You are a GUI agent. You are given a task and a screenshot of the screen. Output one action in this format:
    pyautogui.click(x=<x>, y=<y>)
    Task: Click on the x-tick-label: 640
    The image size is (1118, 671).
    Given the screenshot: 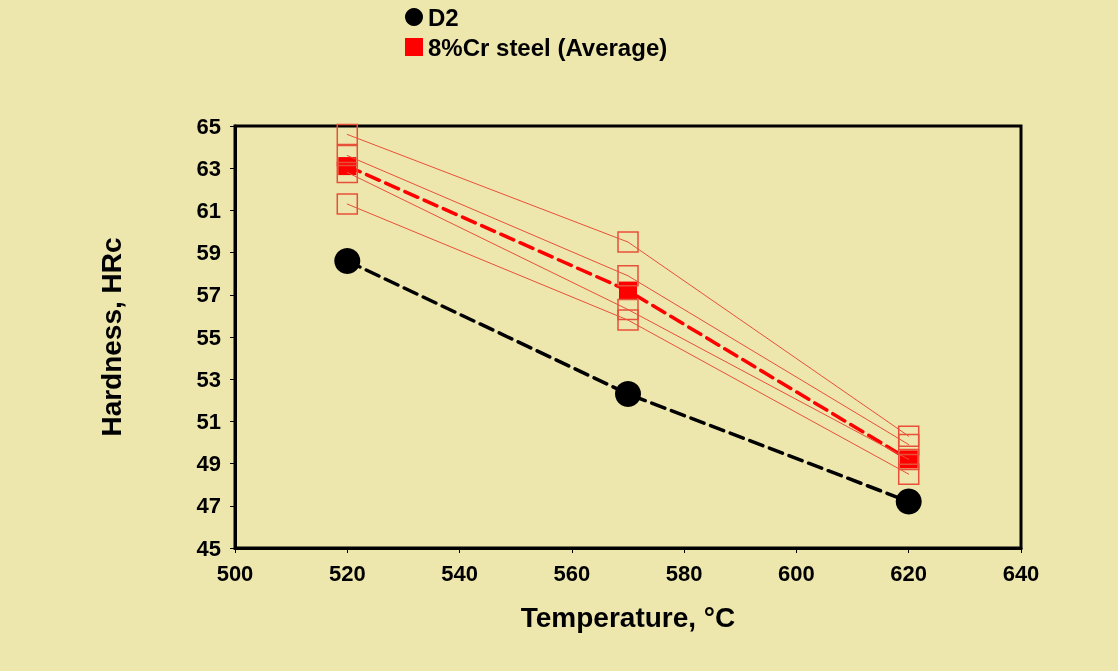 What is the action you would take?
    pyautogui.click(x=1021, y=573)
    